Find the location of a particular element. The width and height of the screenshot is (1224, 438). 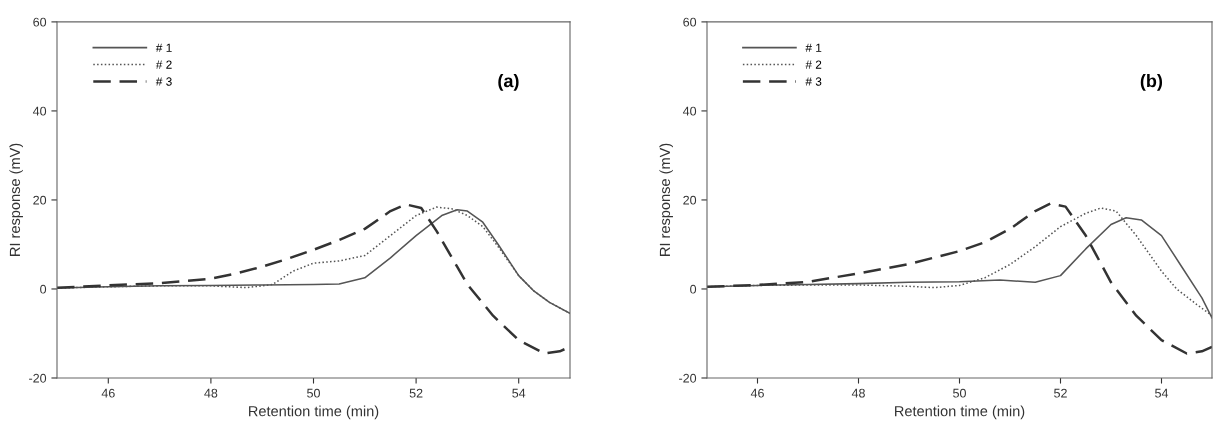

annotation: (b) is located at coordinates (1151, 82).